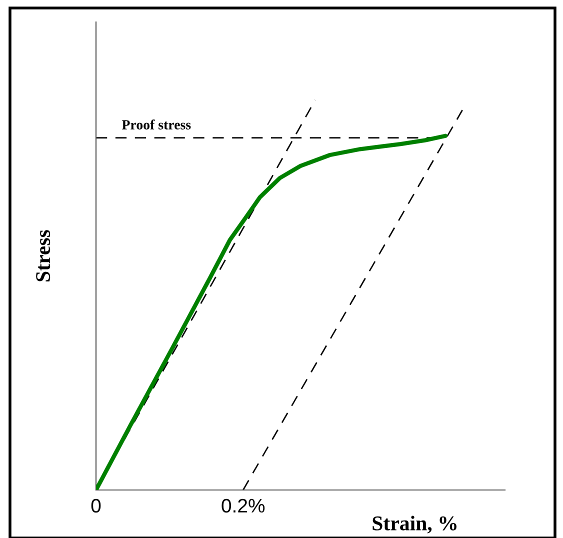  What do you see at coordinates (414, 525) in the screenshot?
I see `x-axis-title: Strain, %` at bounding box center [414, 525].